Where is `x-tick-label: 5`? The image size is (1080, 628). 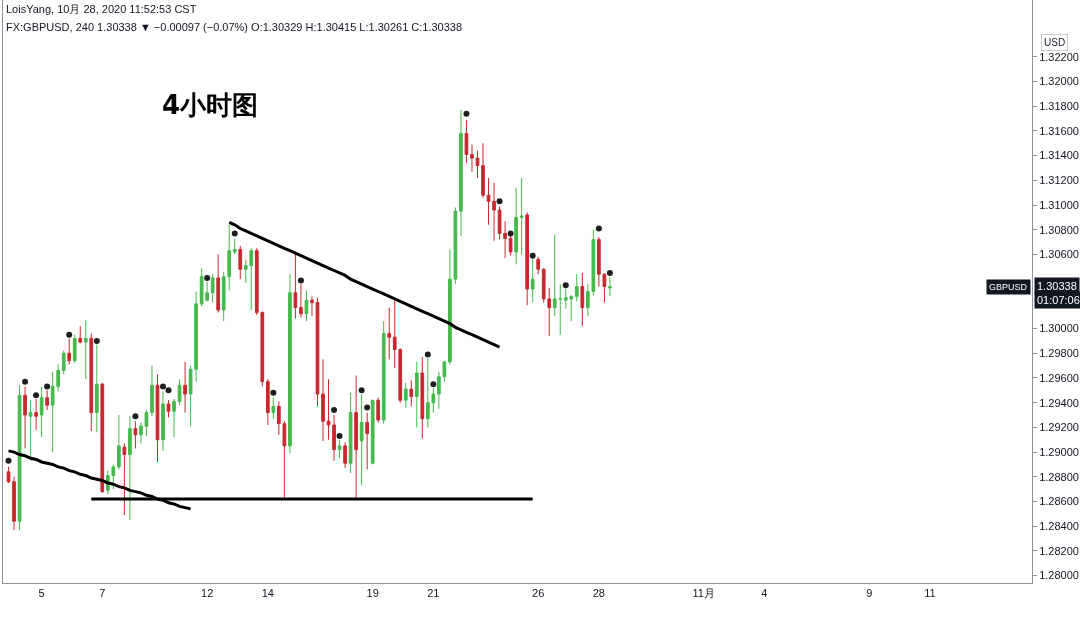
x-tick-label: 5 is located at coordinates (41, 593).